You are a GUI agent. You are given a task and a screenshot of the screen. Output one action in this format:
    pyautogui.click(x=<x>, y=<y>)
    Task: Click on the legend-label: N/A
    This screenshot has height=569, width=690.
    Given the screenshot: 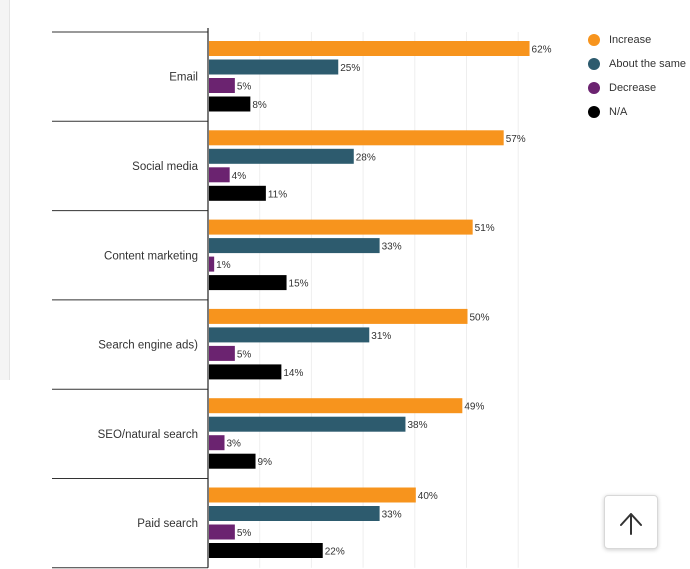 What is the action you would take?
    pyautogui.click(x=618, y=112)
    